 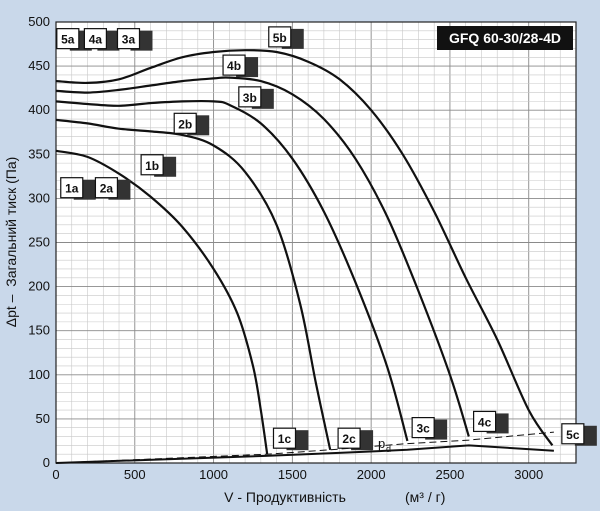 I want to click on y-axis-label: Δpt – Загальний тиск (Па), so click(x=11, y=242).